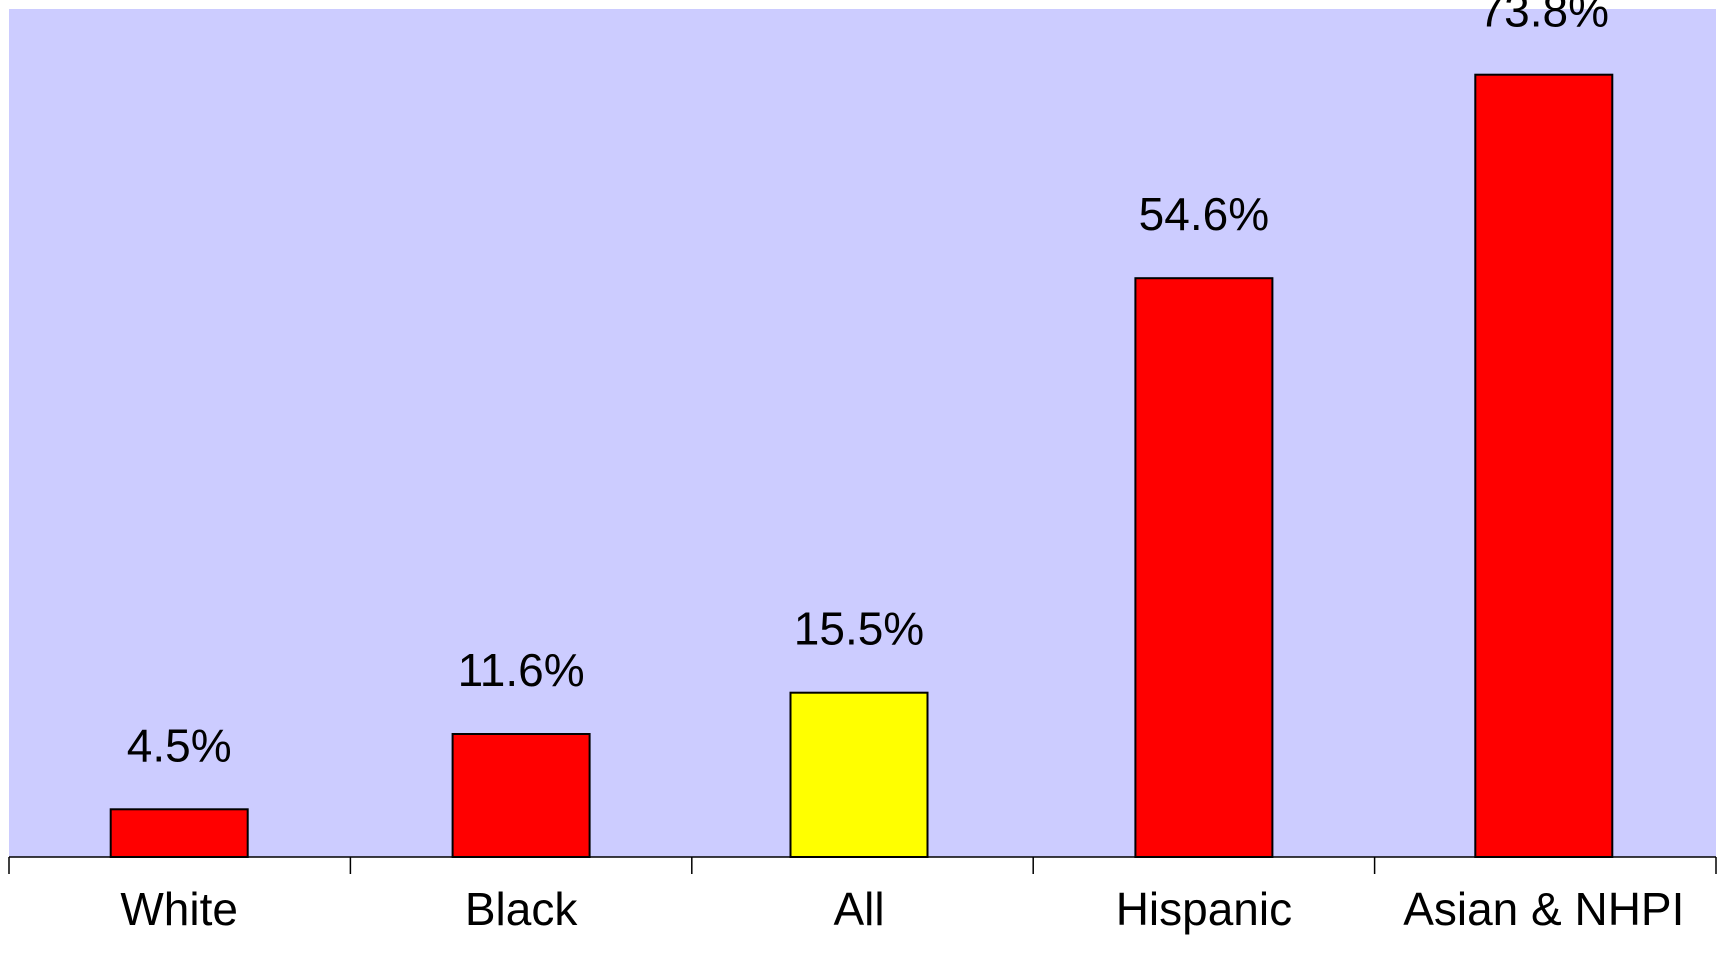 This screenshot has width=1717, height=964. I want to click on bar-hispanic, so click(1204, 567).